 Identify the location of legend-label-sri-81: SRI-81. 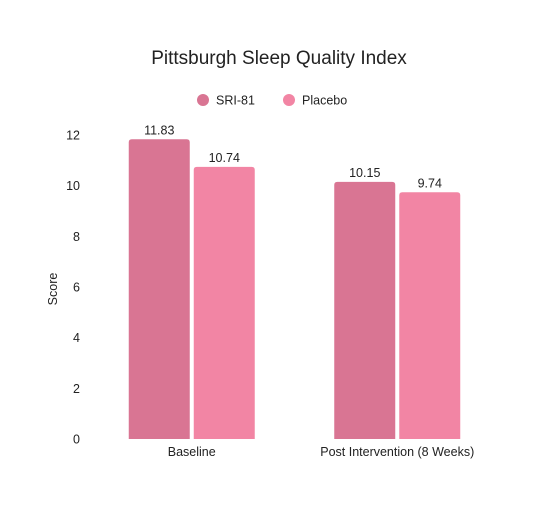
(235, 101).